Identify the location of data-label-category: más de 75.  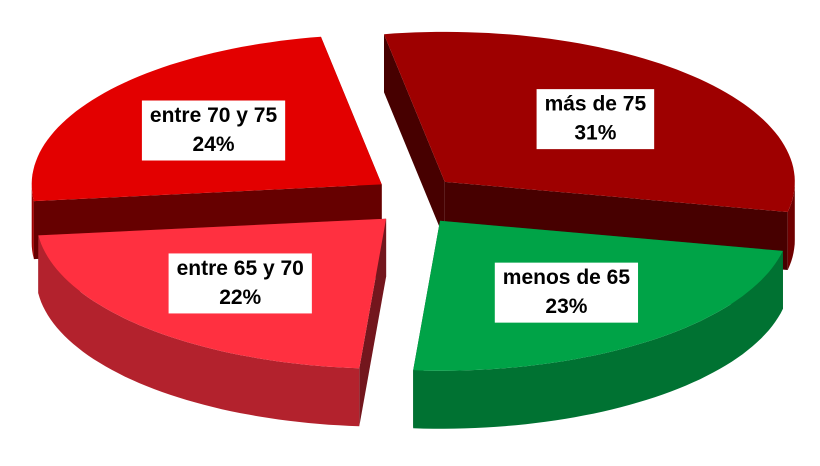
(596, 104).